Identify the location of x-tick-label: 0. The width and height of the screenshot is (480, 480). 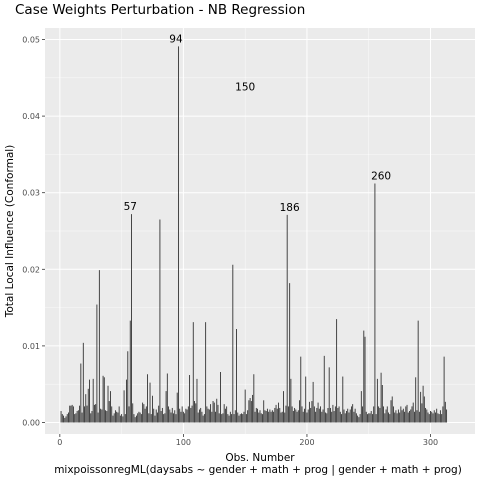
(59, 442).